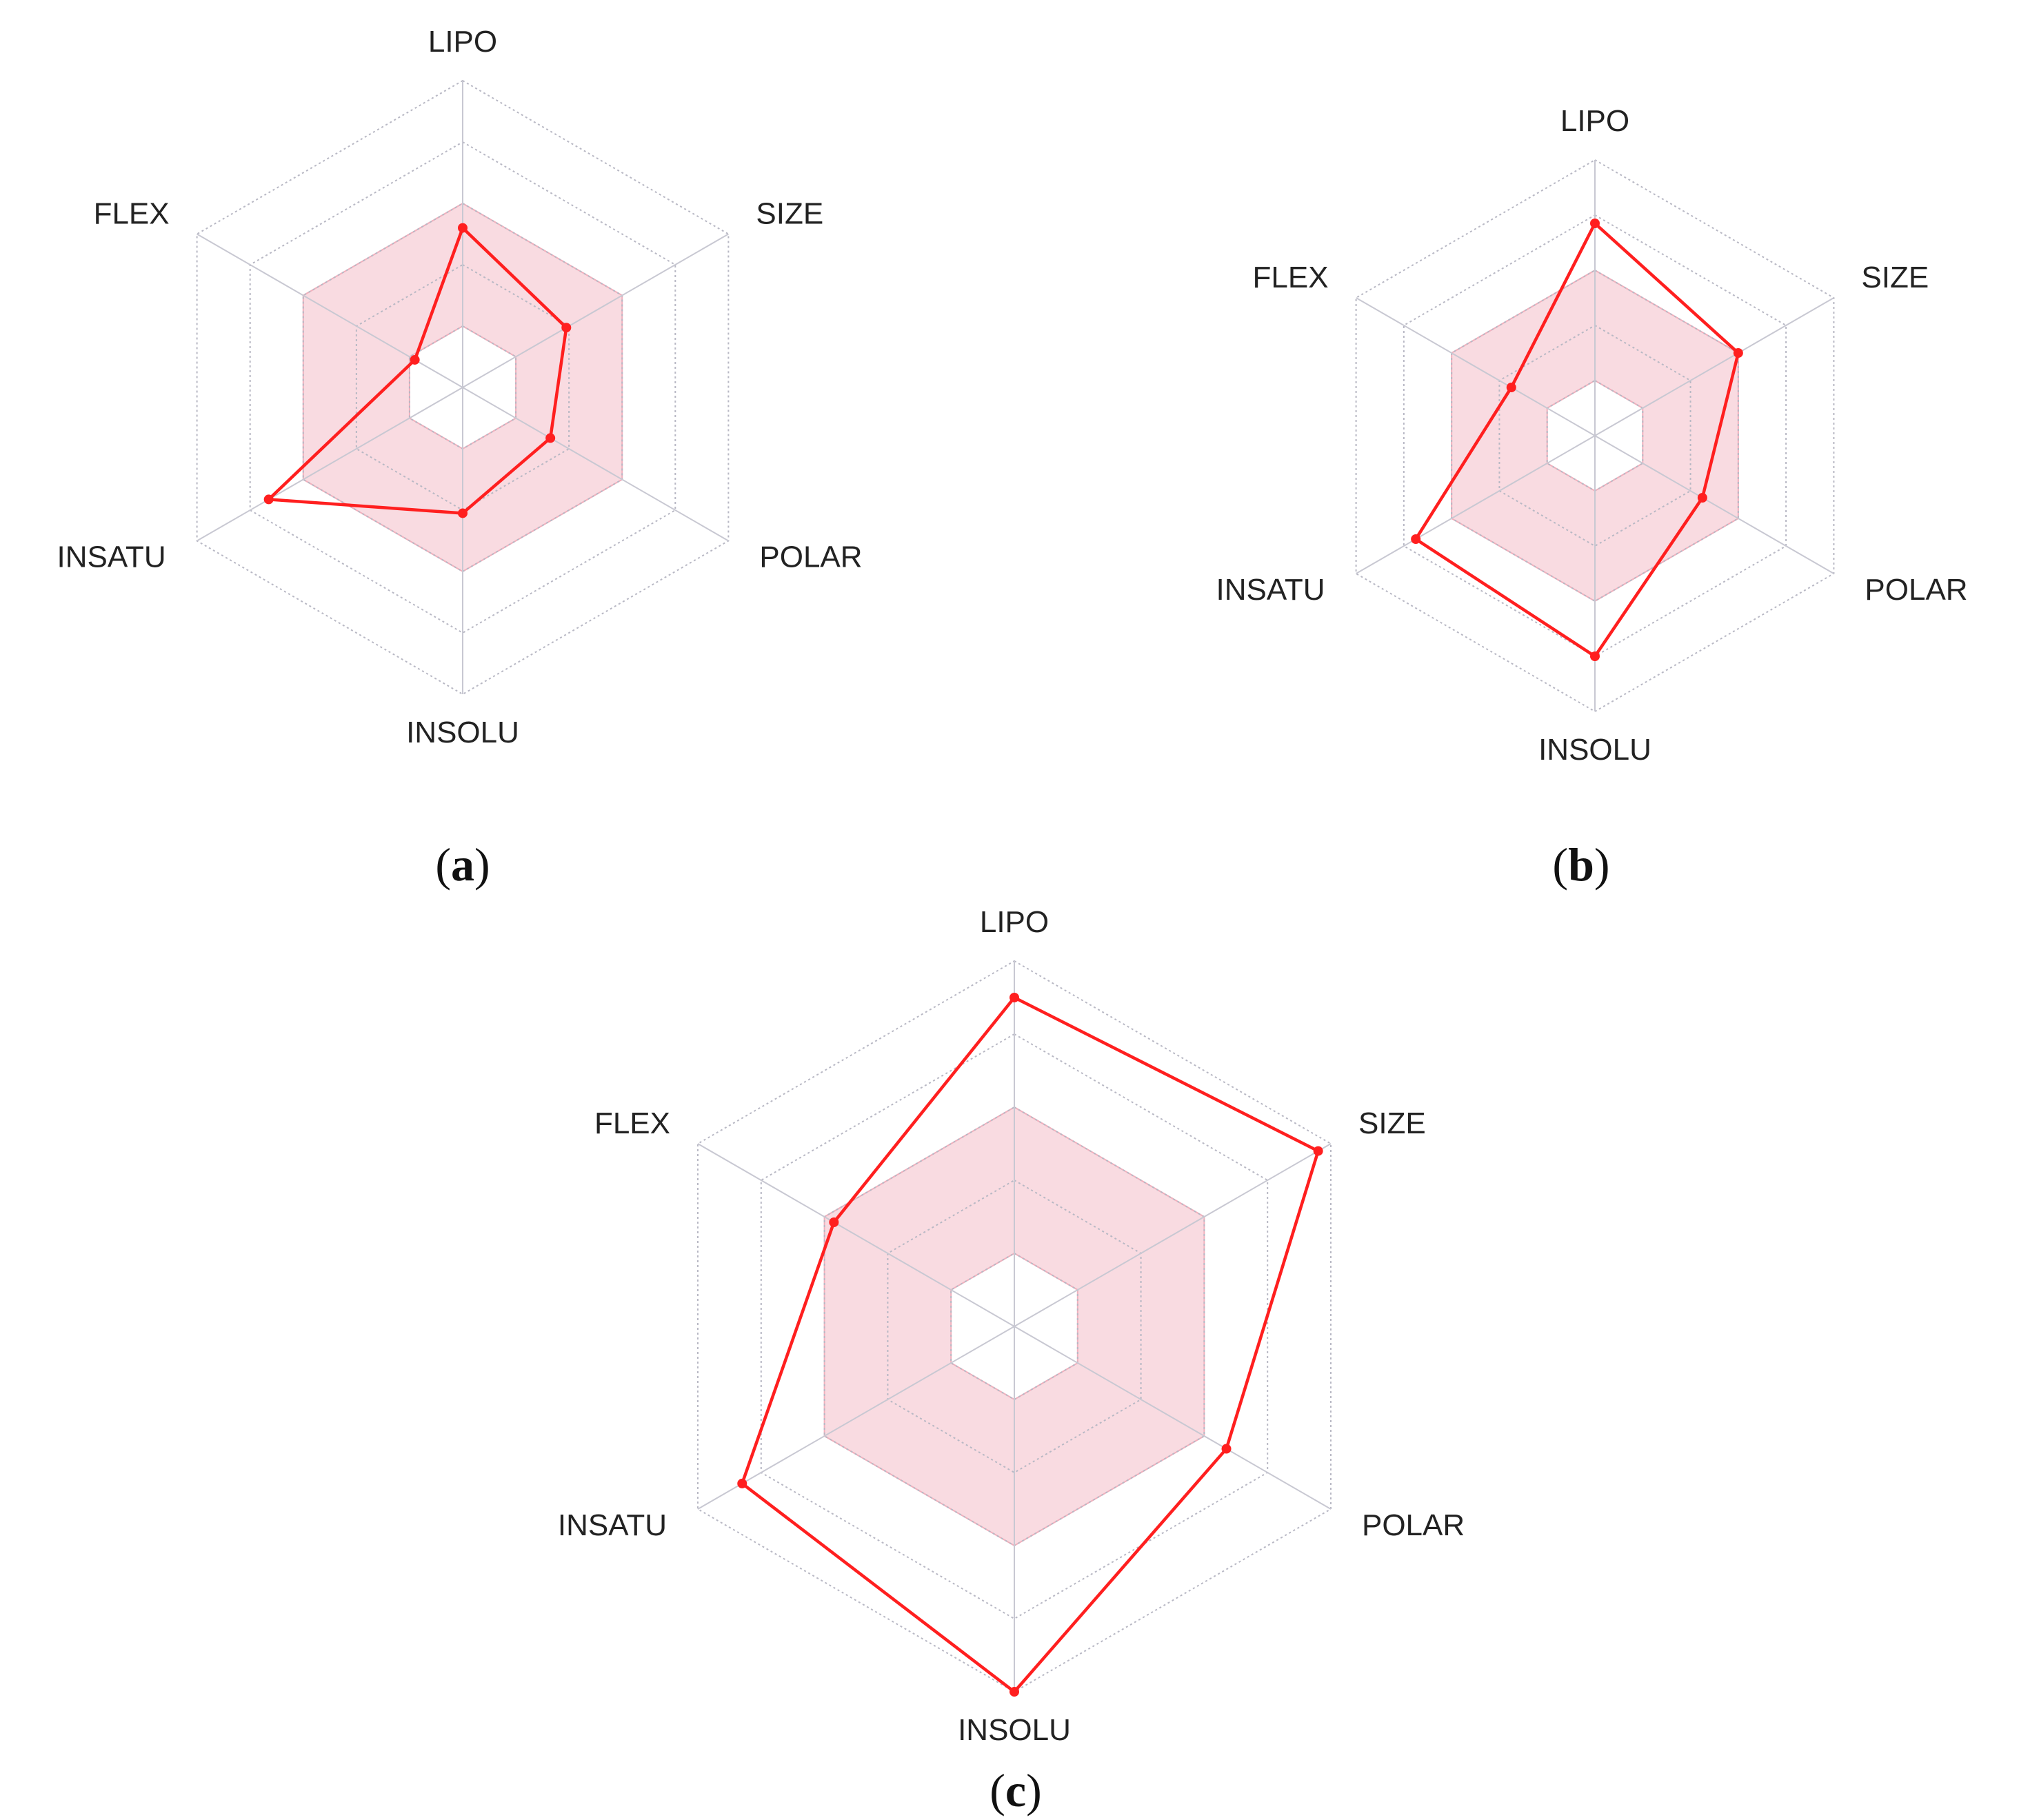  Describe the element at coordinates (462, 733) in the screenshot. I see `axis-label-a-insolu: INSOLU` at that location.